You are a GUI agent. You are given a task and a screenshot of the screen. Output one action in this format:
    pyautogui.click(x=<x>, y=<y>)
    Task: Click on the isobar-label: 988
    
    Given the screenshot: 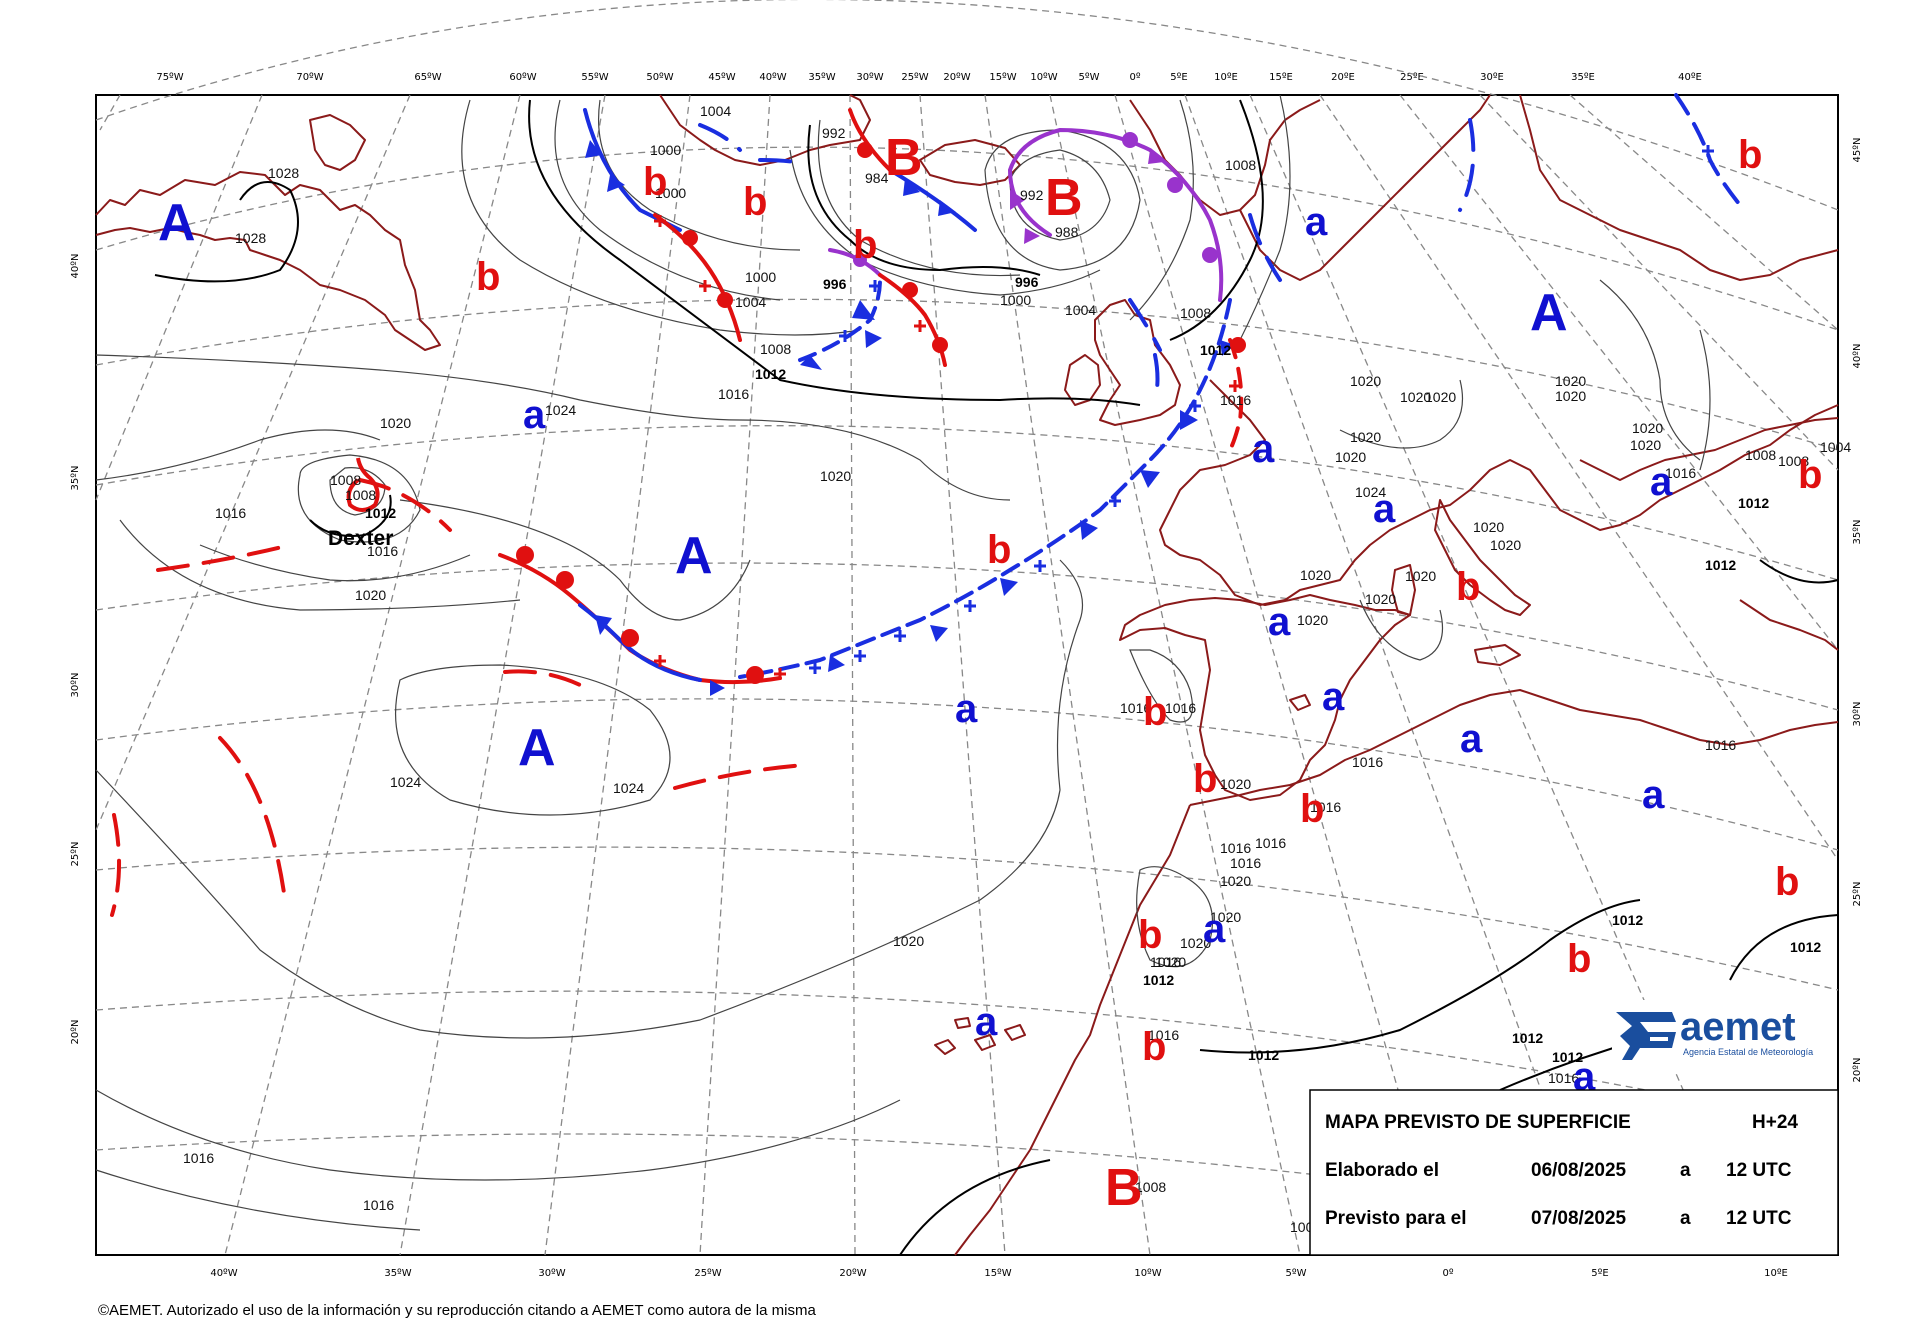 What is the action you would take?
    pyautogui.click(x=1067, y=232)
    